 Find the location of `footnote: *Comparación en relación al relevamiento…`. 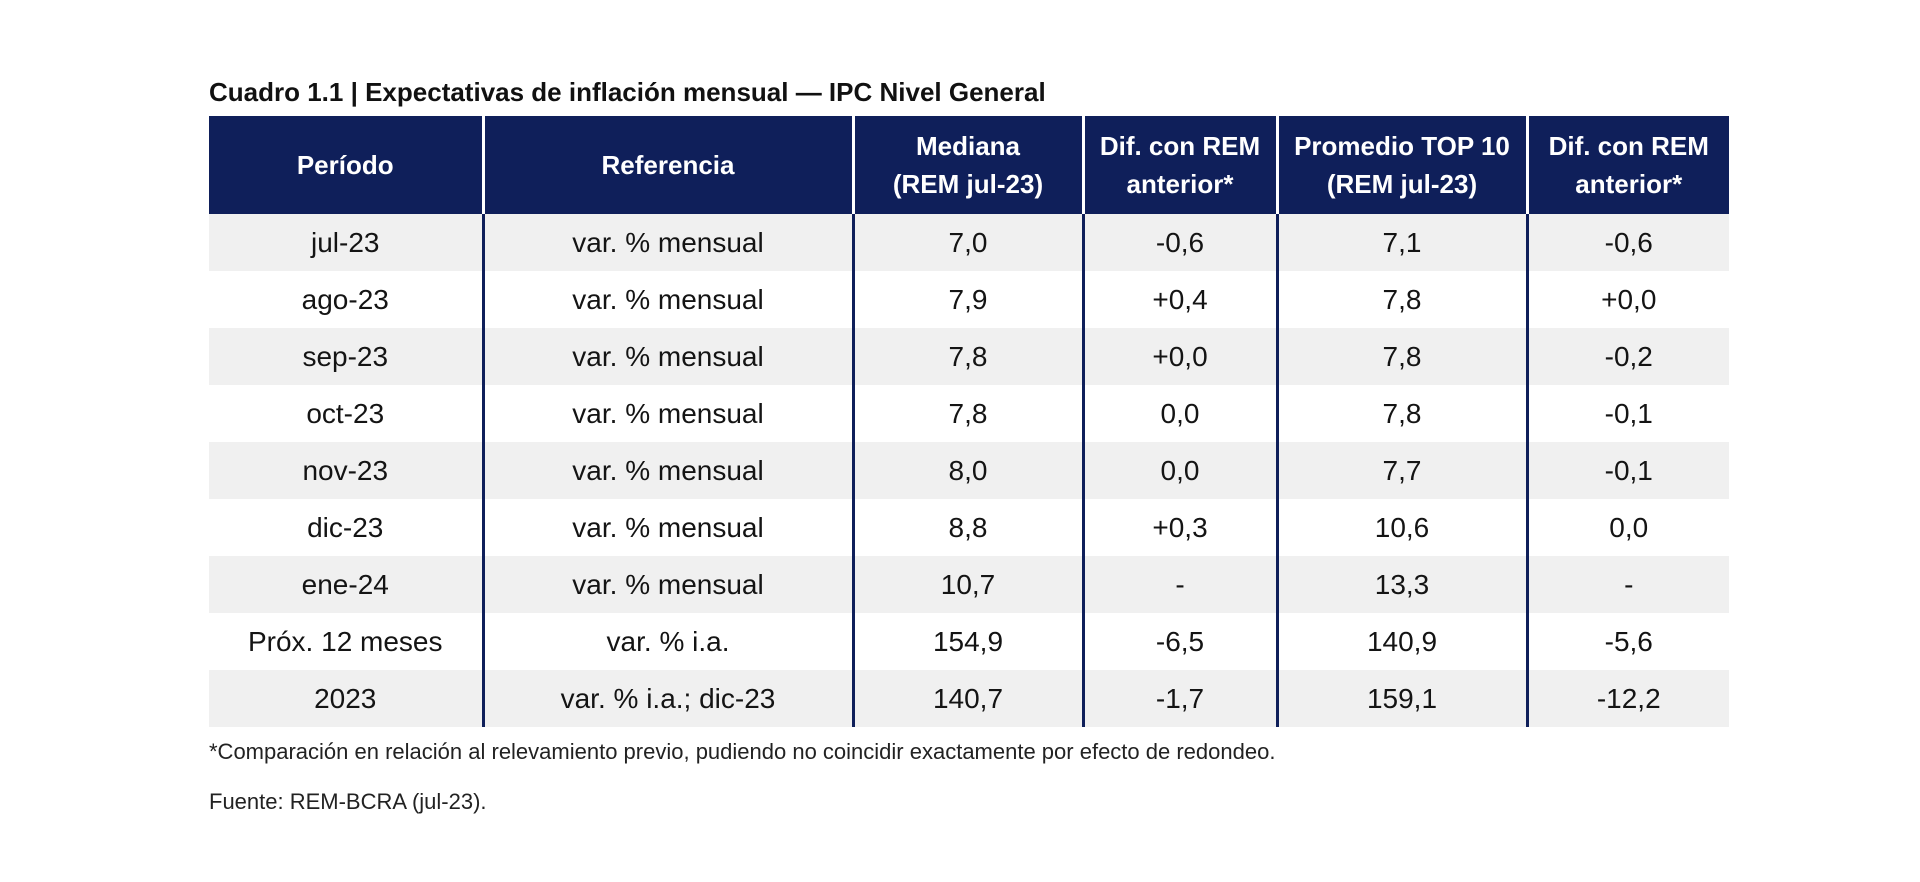

footnote: *Comparación en relación al relevamiento… is located at coordinates (742, 751).